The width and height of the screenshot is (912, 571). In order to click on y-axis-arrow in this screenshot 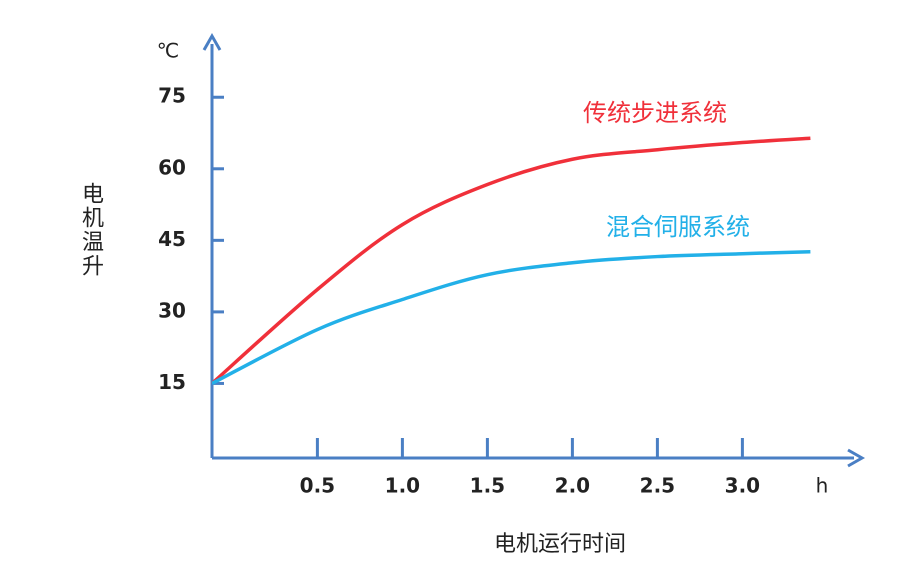, I will do `click(212, 41)`.